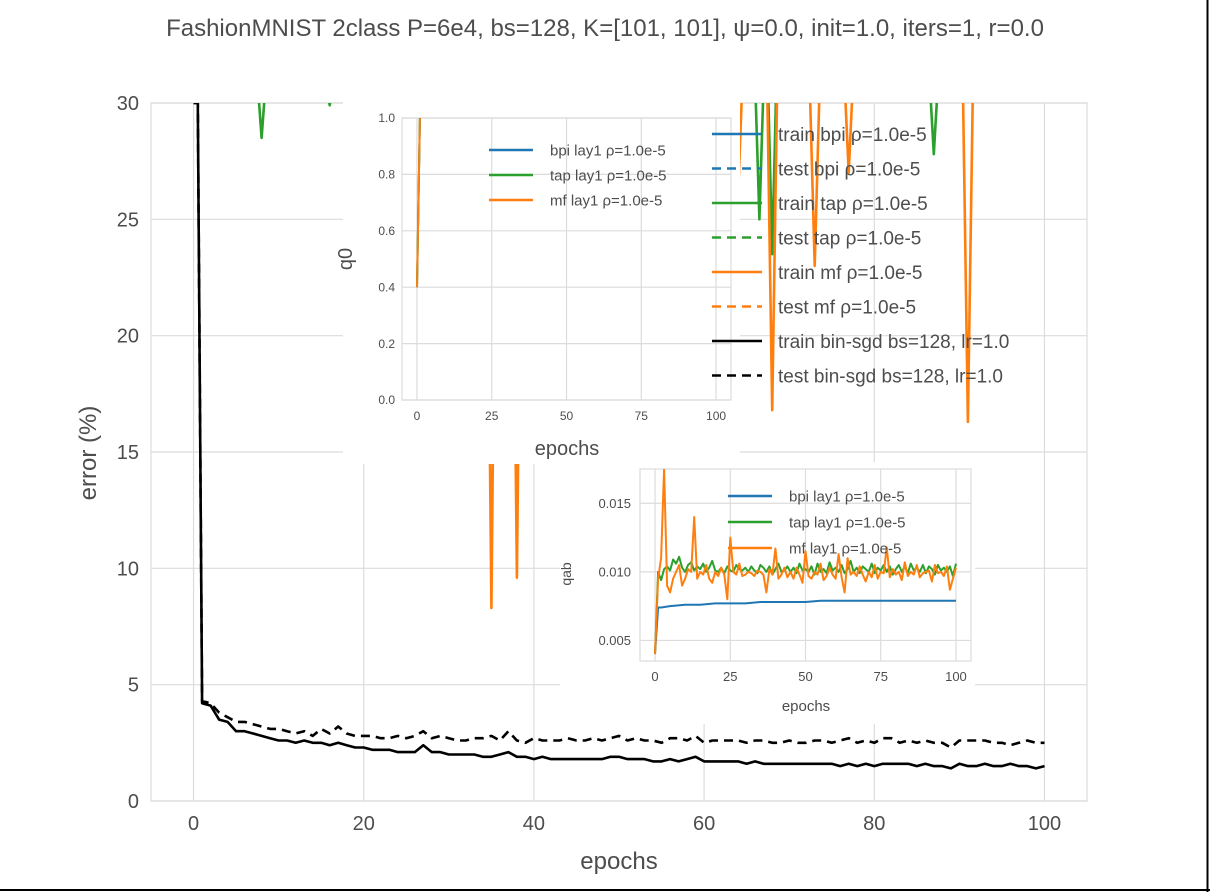 The image size is (1210, 892). What do you see at coordinates (386, 259) in the screenshot?
I see `q0-inset-y-tick-labels: 0.0 0.2 0.4 0.6 0.8 1.0` at bounding box center [386, 259].